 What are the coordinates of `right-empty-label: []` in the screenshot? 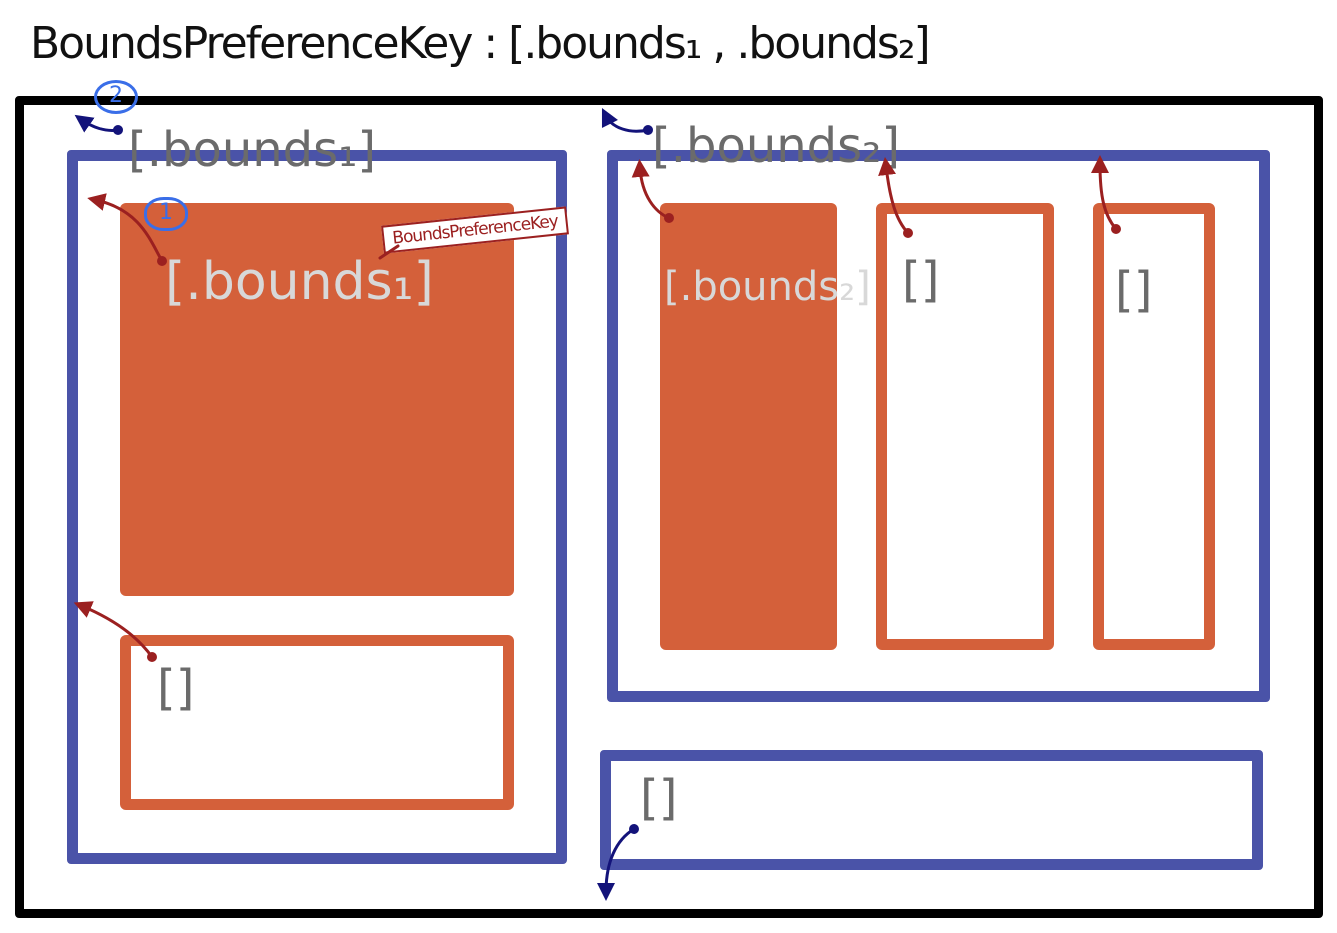 It's located at (1134, 290).